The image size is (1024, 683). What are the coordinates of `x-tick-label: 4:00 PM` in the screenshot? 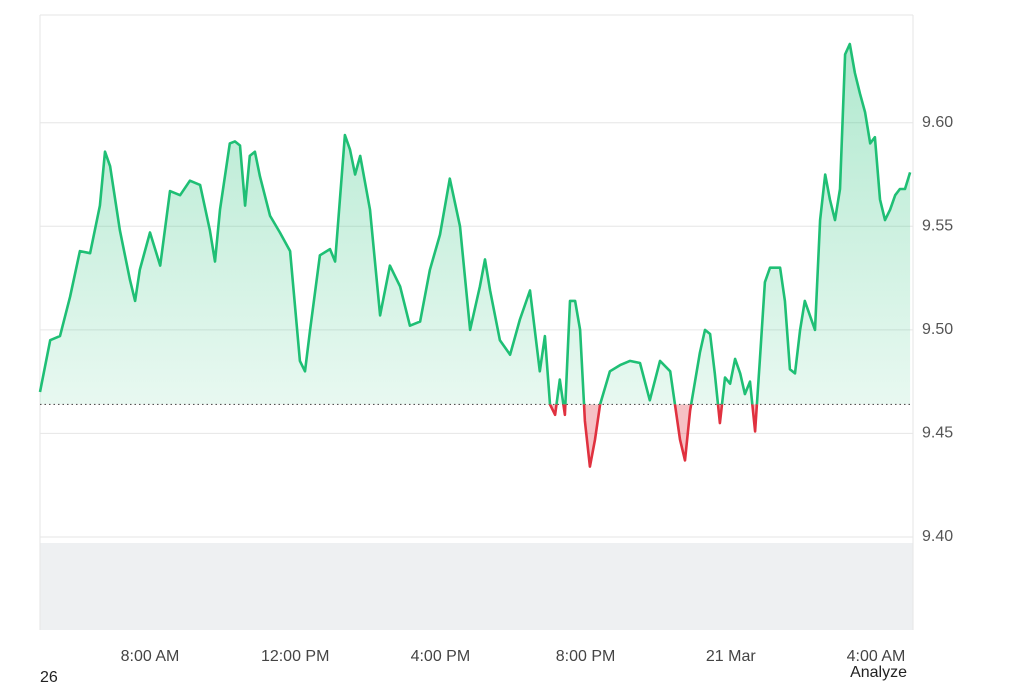 It's located at (441, 656).